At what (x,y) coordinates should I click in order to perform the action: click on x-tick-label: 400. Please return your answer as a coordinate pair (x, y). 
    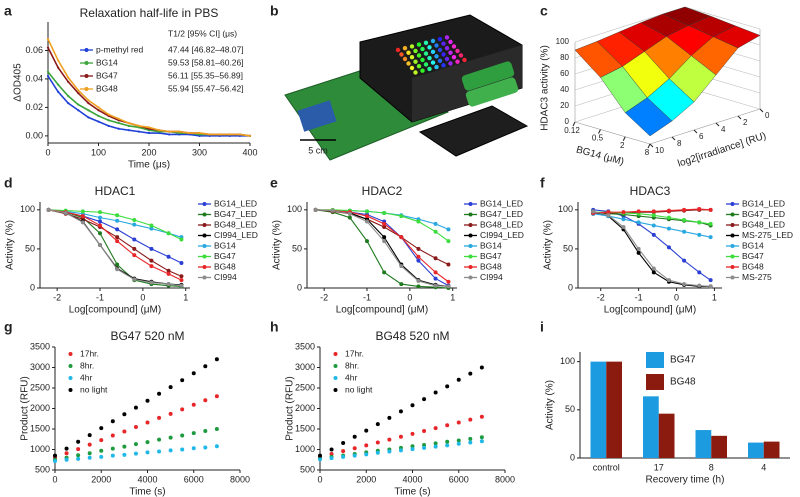
    Looking at the image, I should click on (249, 152).